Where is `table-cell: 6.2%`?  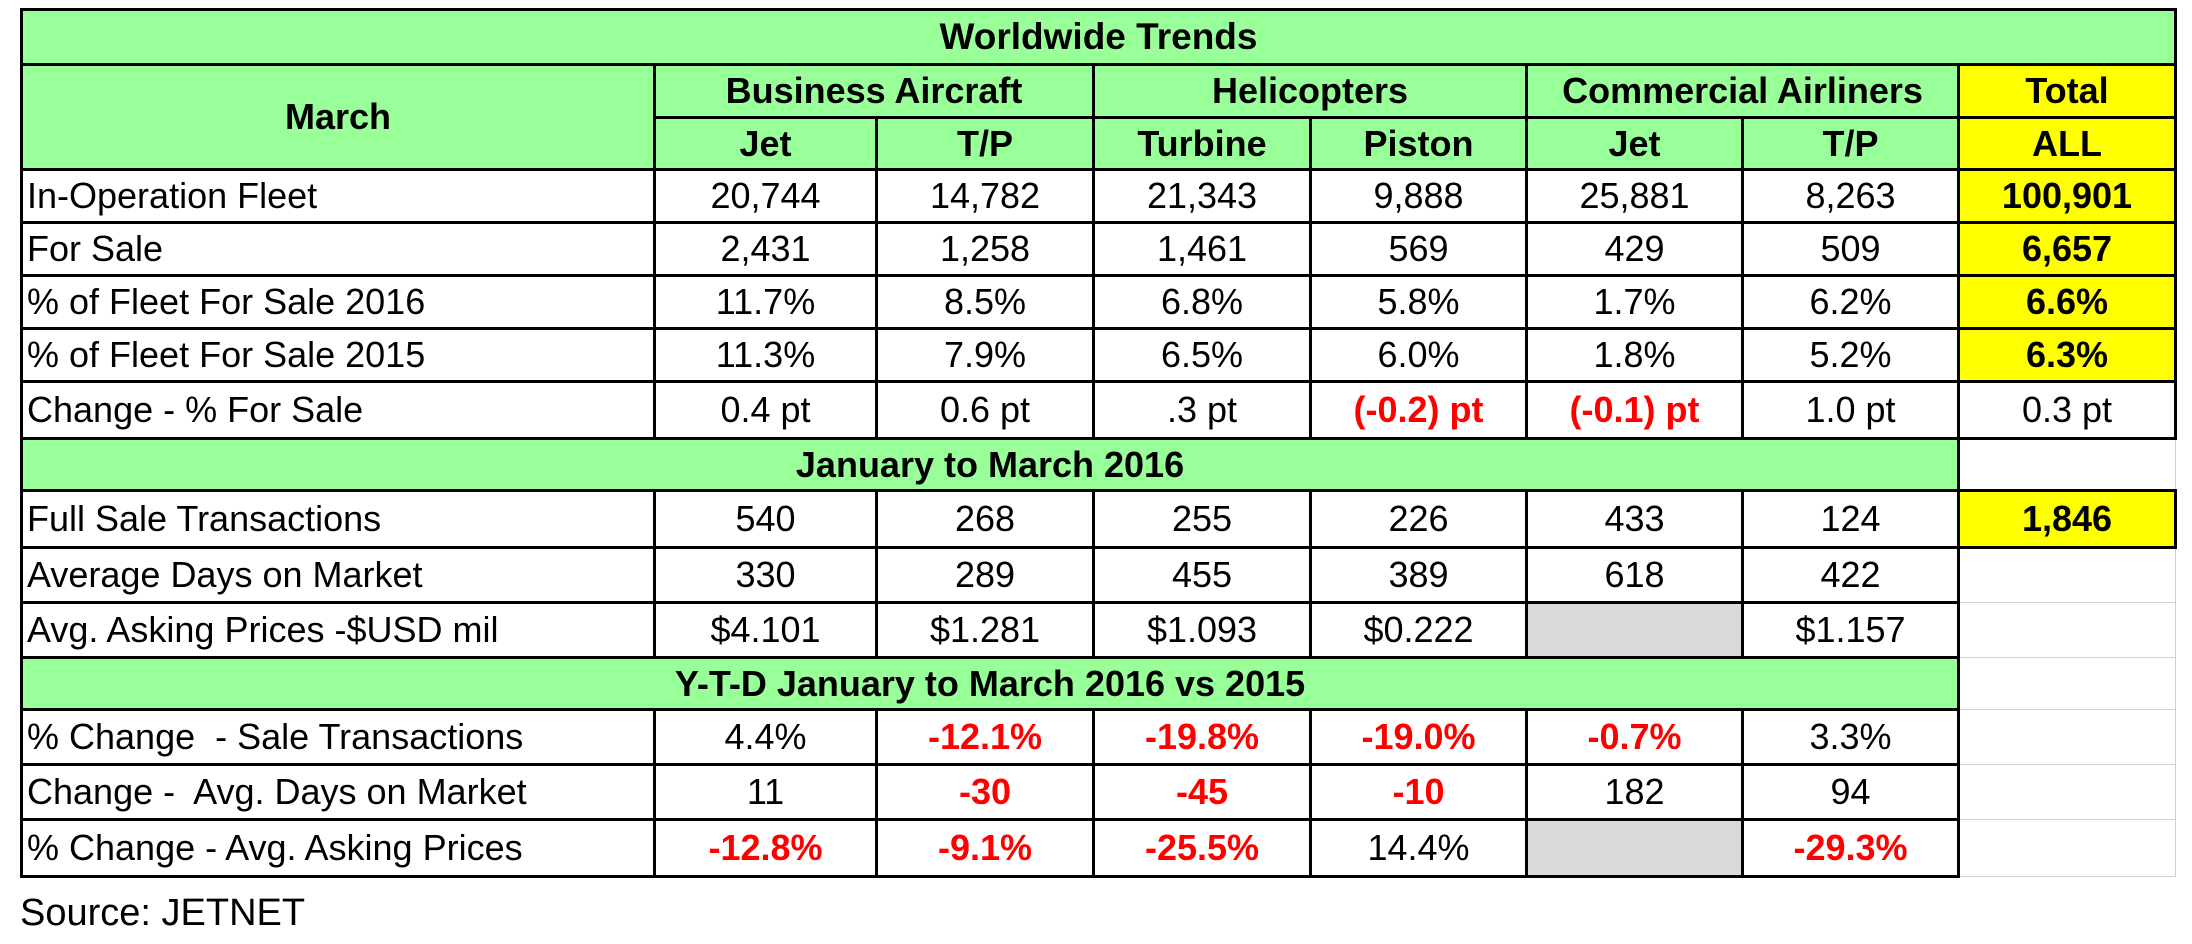 table-cell: 6.2% is located at coordinates (1850, 302).